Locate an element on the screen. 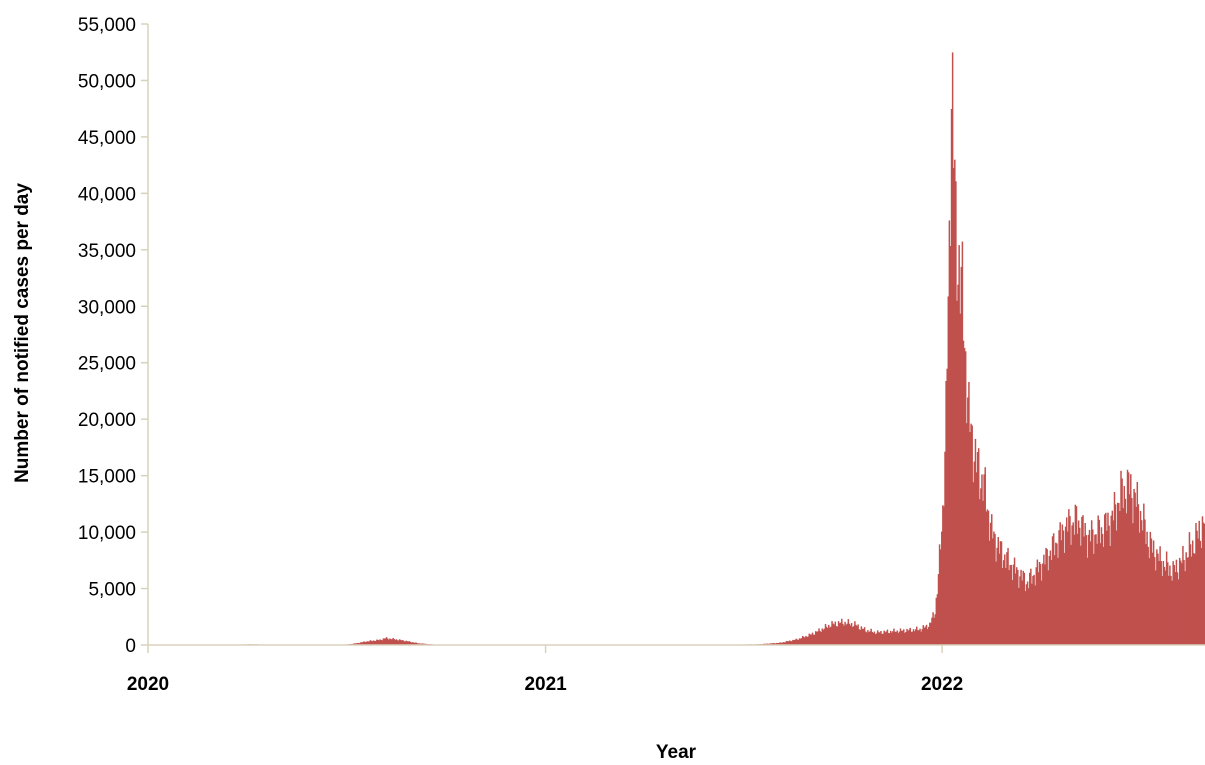 The image size is (1205, 765). y-tick-label: 45,000 is located at coordinates (107, 138).